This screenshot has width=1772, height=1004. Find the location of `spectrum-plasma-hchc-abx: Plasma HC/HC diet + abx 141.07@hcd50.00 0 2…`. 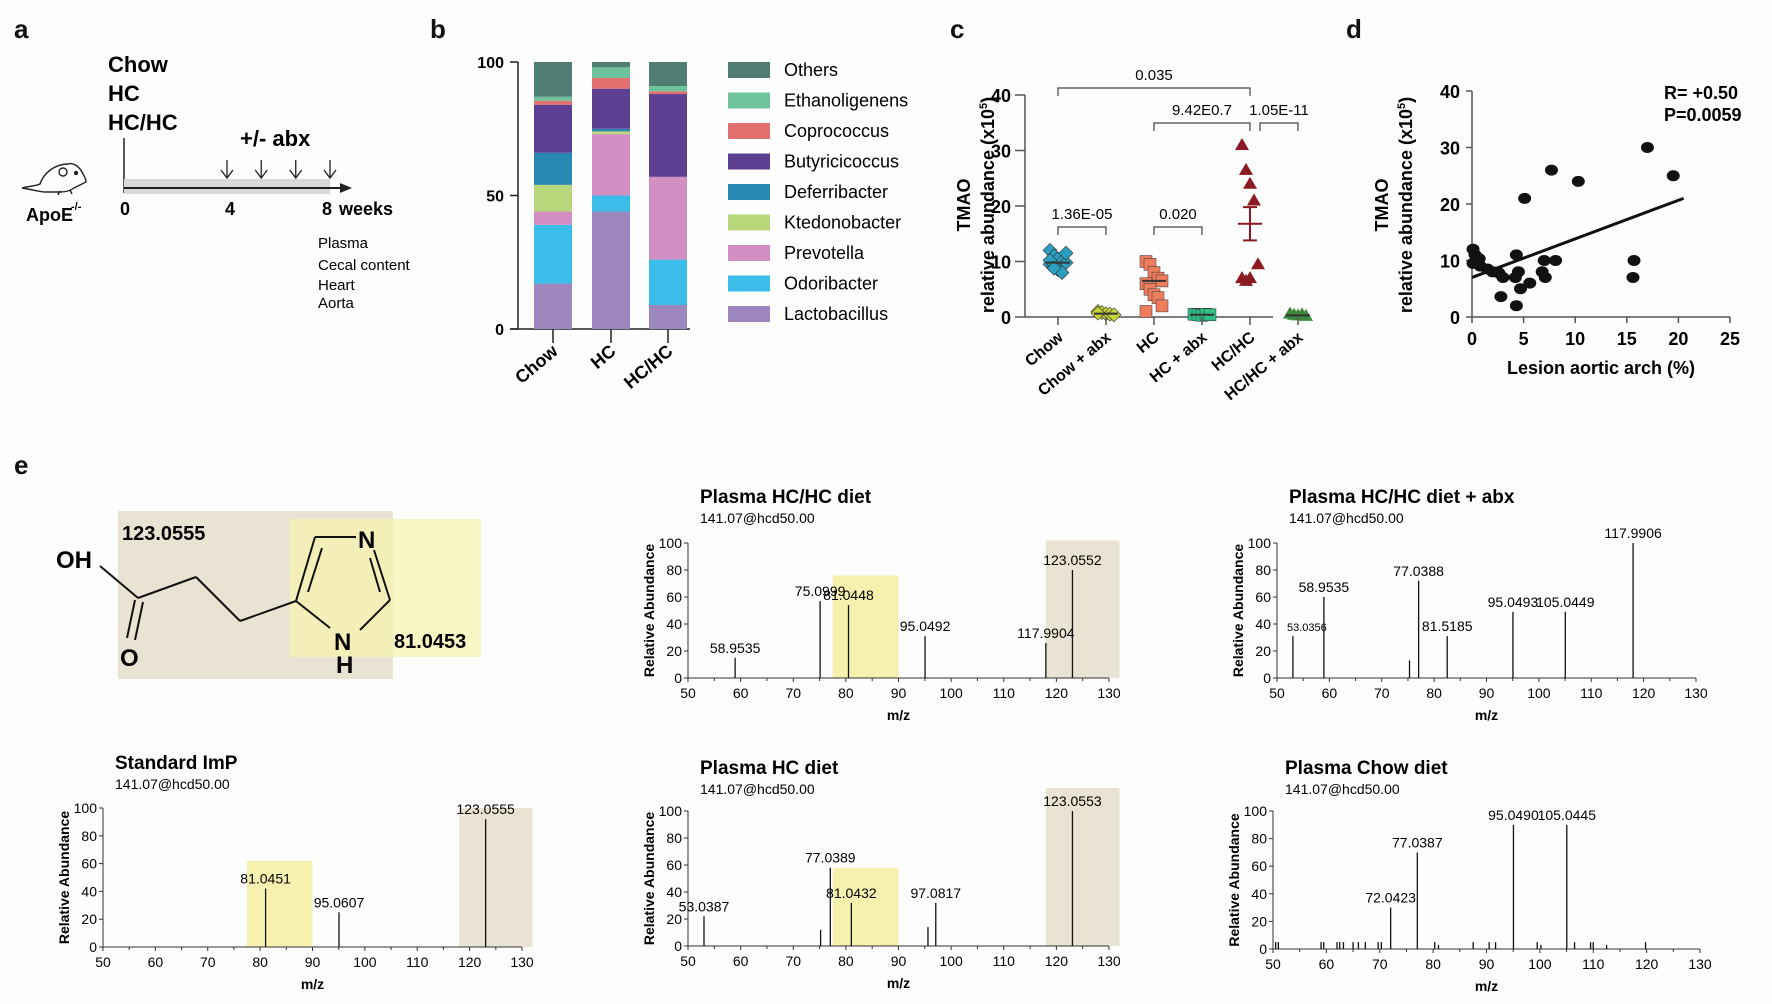

spectrum-plasma-hchc-abx: Plasma HC/HC diet + abx 141.07@hcd50.00 0 2… is located at coordinates (1469, 605).